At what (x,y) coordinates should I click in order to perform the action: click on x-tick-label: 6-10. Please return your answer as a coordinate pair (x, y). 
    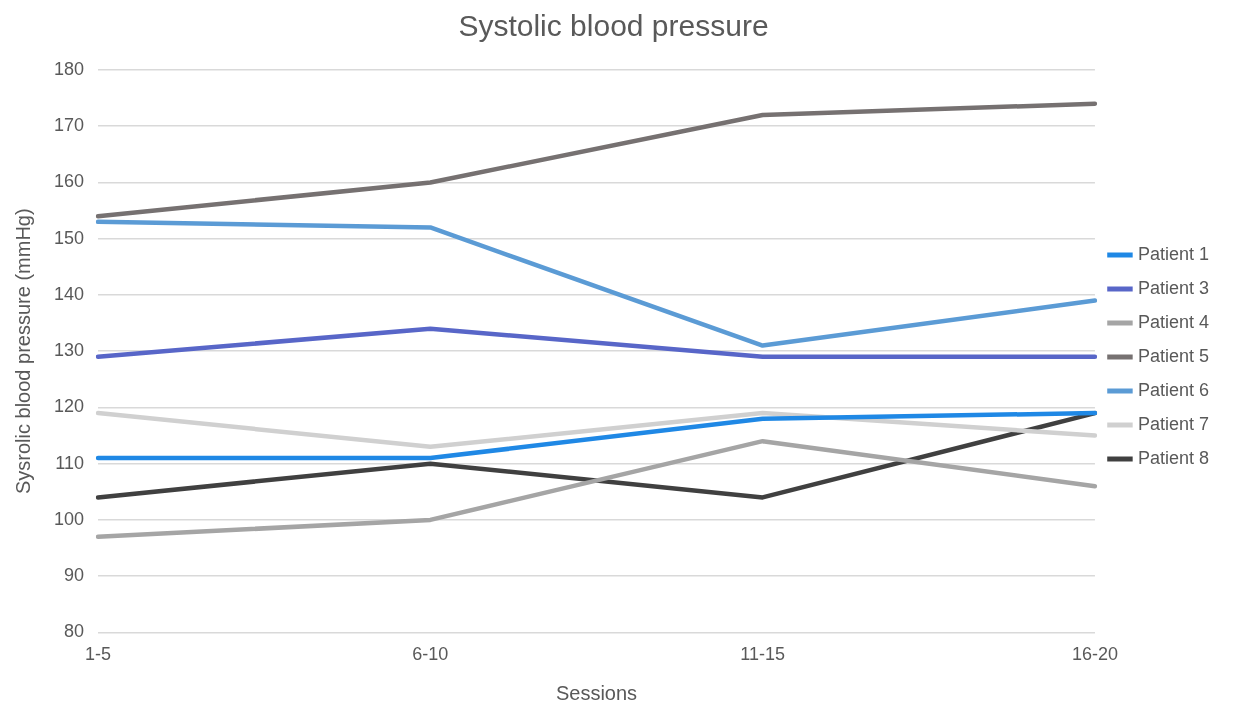
    Looking at the image, I should click on (430, 654).